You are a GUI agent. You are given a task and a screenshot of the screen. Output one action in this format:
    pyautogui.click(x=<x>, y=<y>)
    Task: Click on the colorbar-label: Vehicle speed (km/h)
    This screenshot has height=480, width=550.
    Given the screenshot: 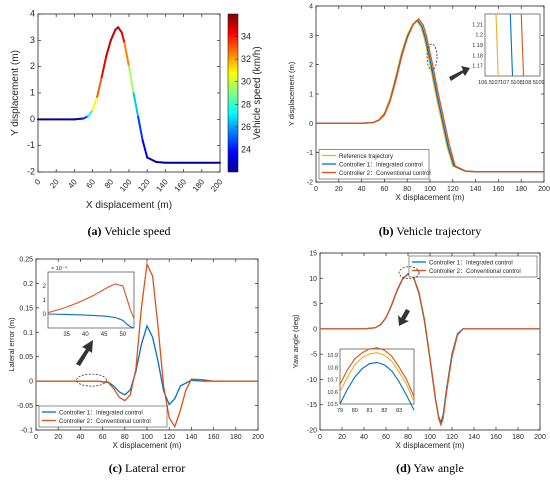 What is the action you would take?
    pyautogui.click(x=257, y=92)
    